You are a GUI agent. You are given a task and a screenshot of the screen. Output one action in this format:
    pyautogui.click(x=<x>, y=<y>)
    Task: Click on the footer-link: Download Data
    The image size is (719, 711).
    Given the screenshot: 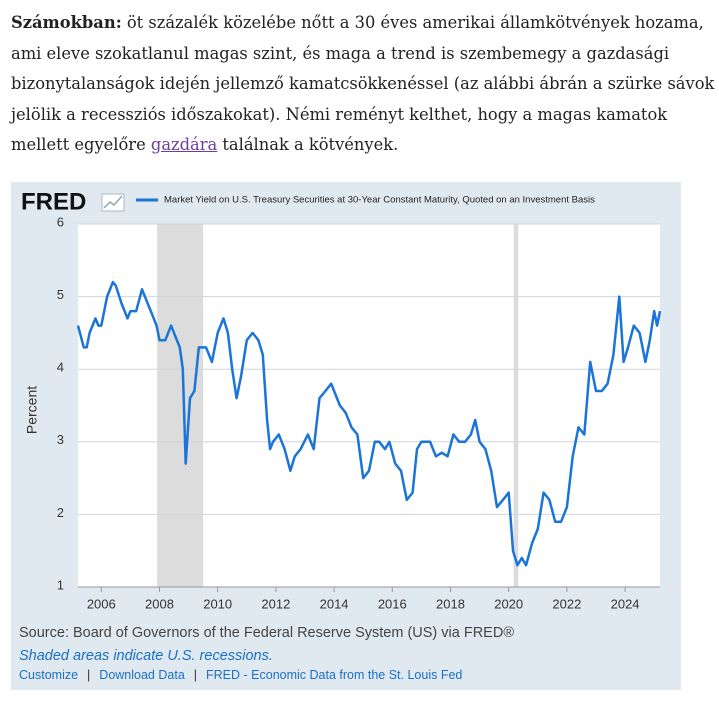 What is the action you would take?
    pyautogui.click(x=142, y=675)
    